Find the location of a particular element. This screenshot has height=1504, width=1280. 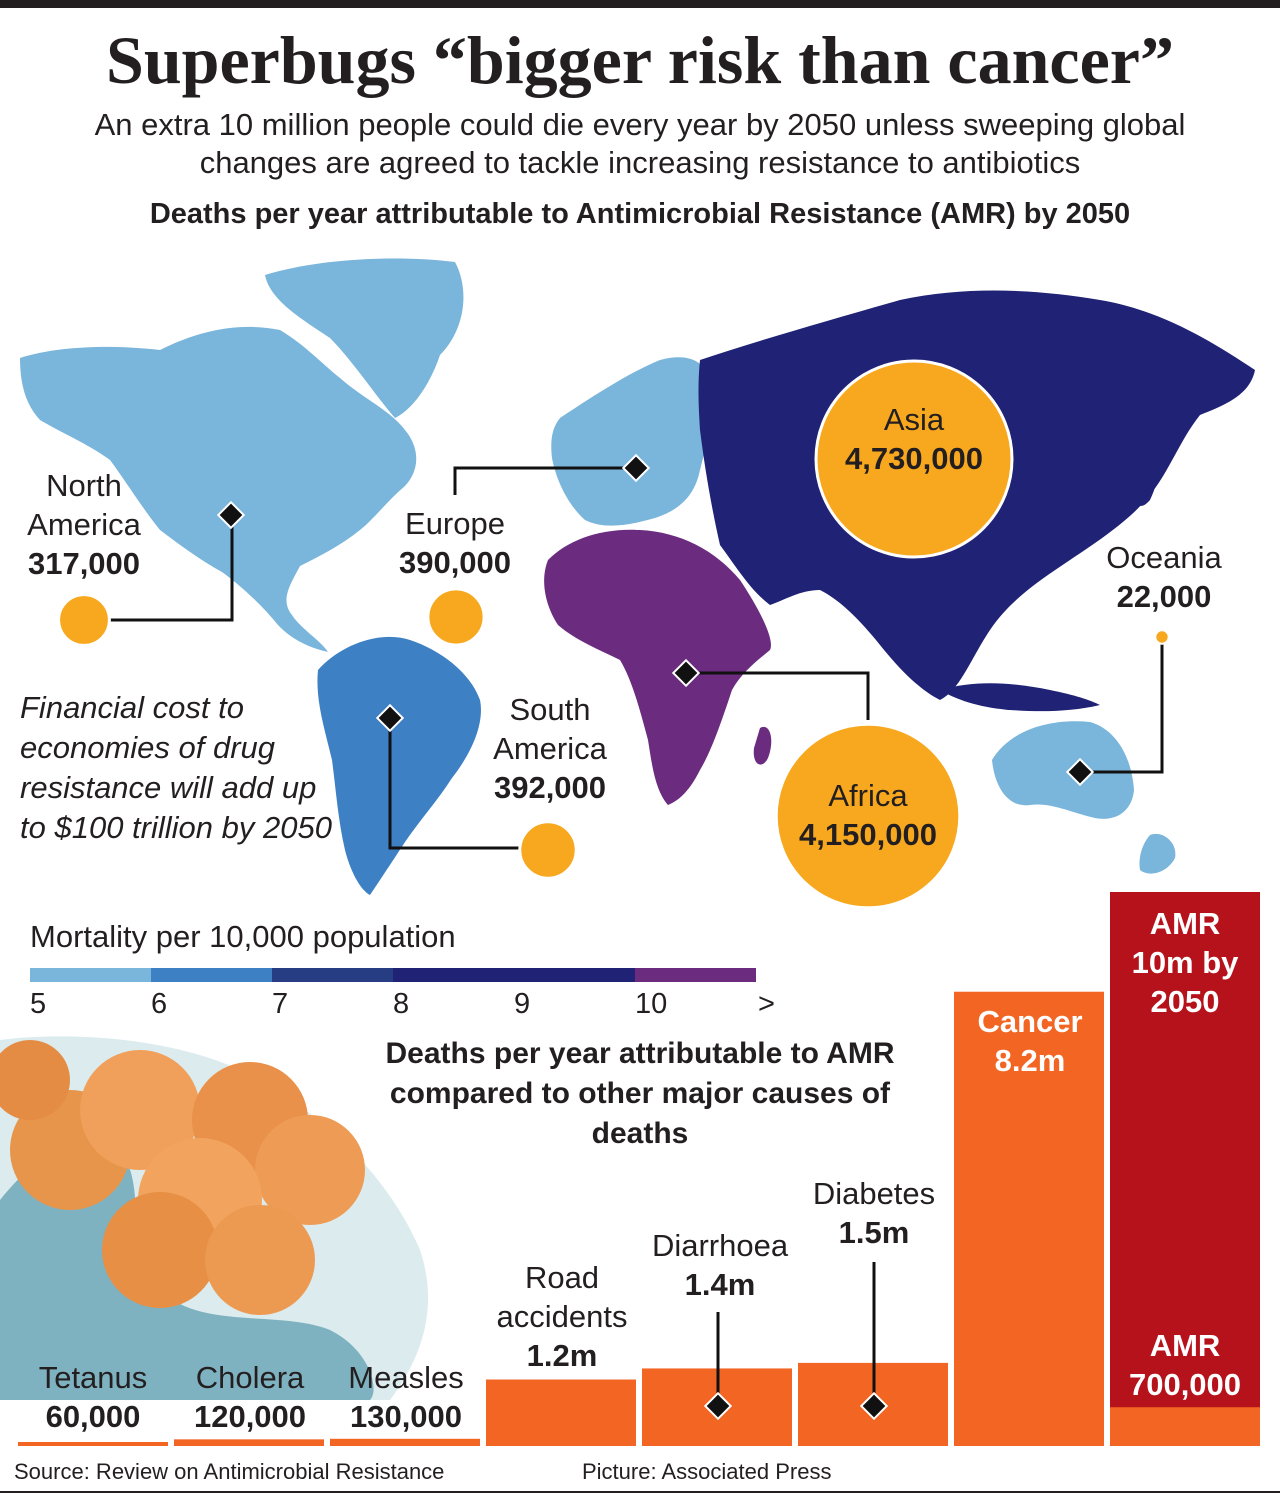

legend-tick-7: 7 is located at coordinates (280, 1004).